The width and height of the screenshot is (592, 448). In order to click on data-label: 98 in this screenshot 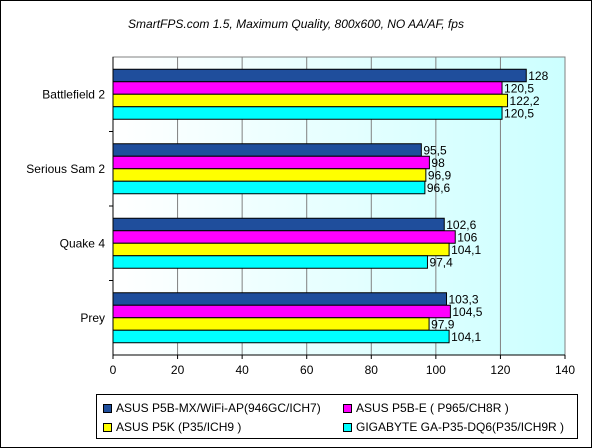, I will do `click(438, 163)`.